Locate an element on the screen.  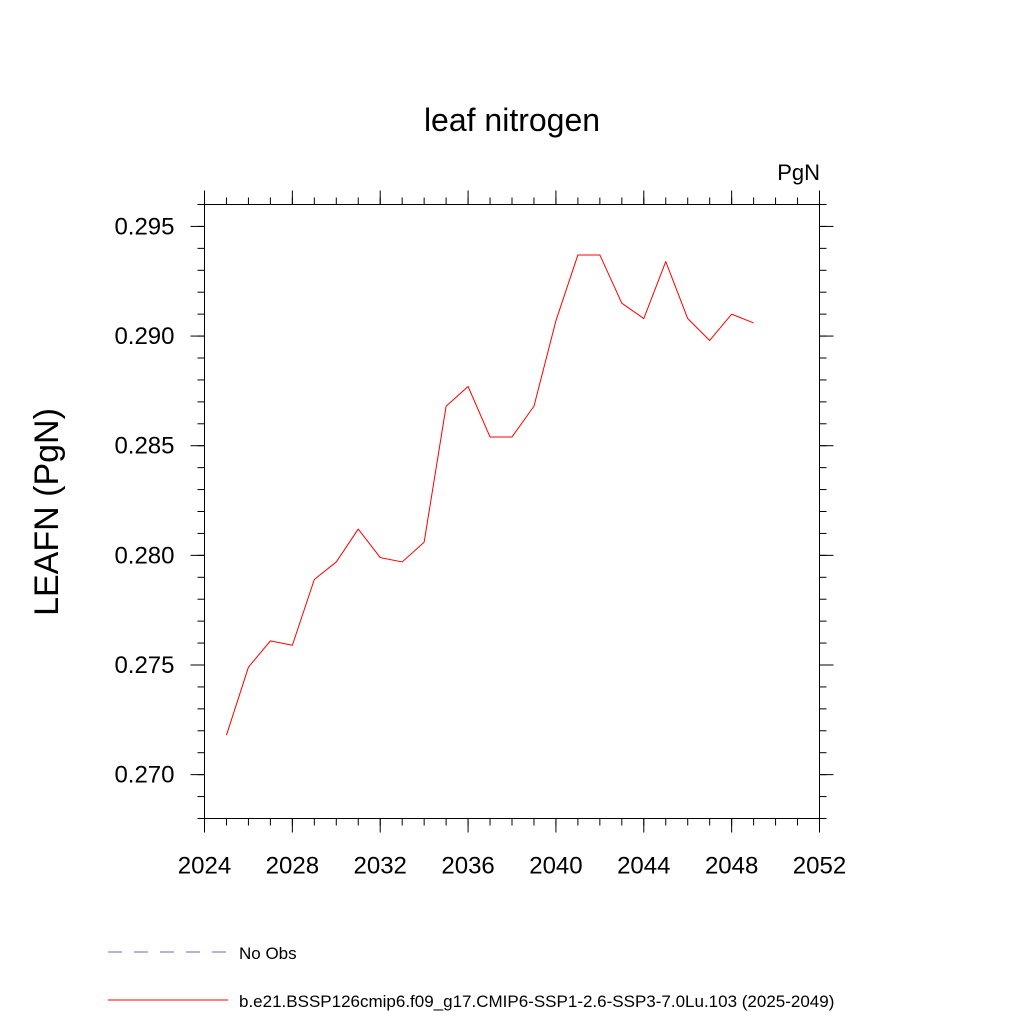
x-tick-label: 2032 is located at coordinates (380, 866).